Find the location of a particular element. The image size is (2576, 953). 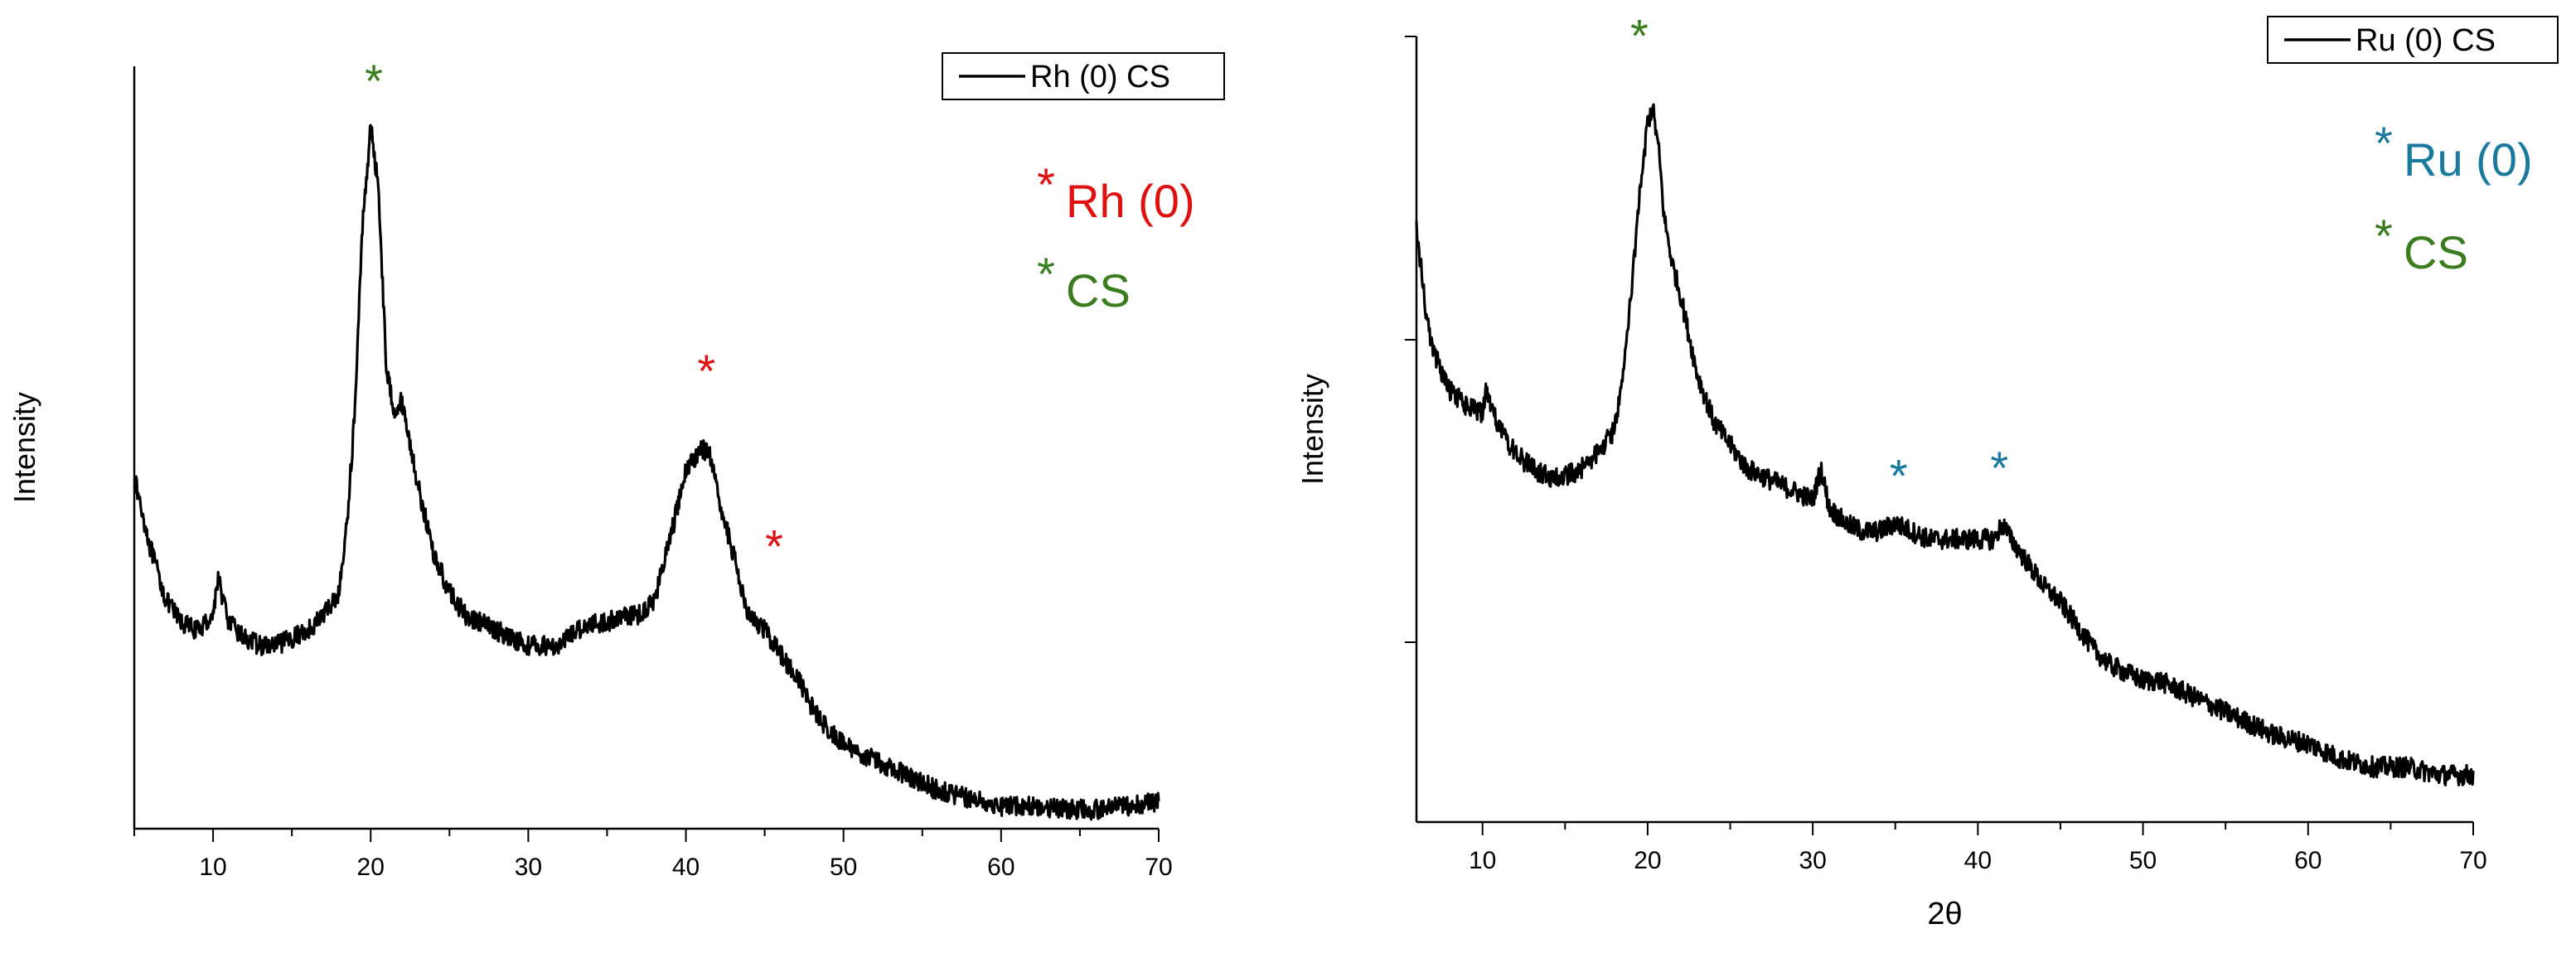

x-axis-label: 2θ is located at coordinates (1944, 914).